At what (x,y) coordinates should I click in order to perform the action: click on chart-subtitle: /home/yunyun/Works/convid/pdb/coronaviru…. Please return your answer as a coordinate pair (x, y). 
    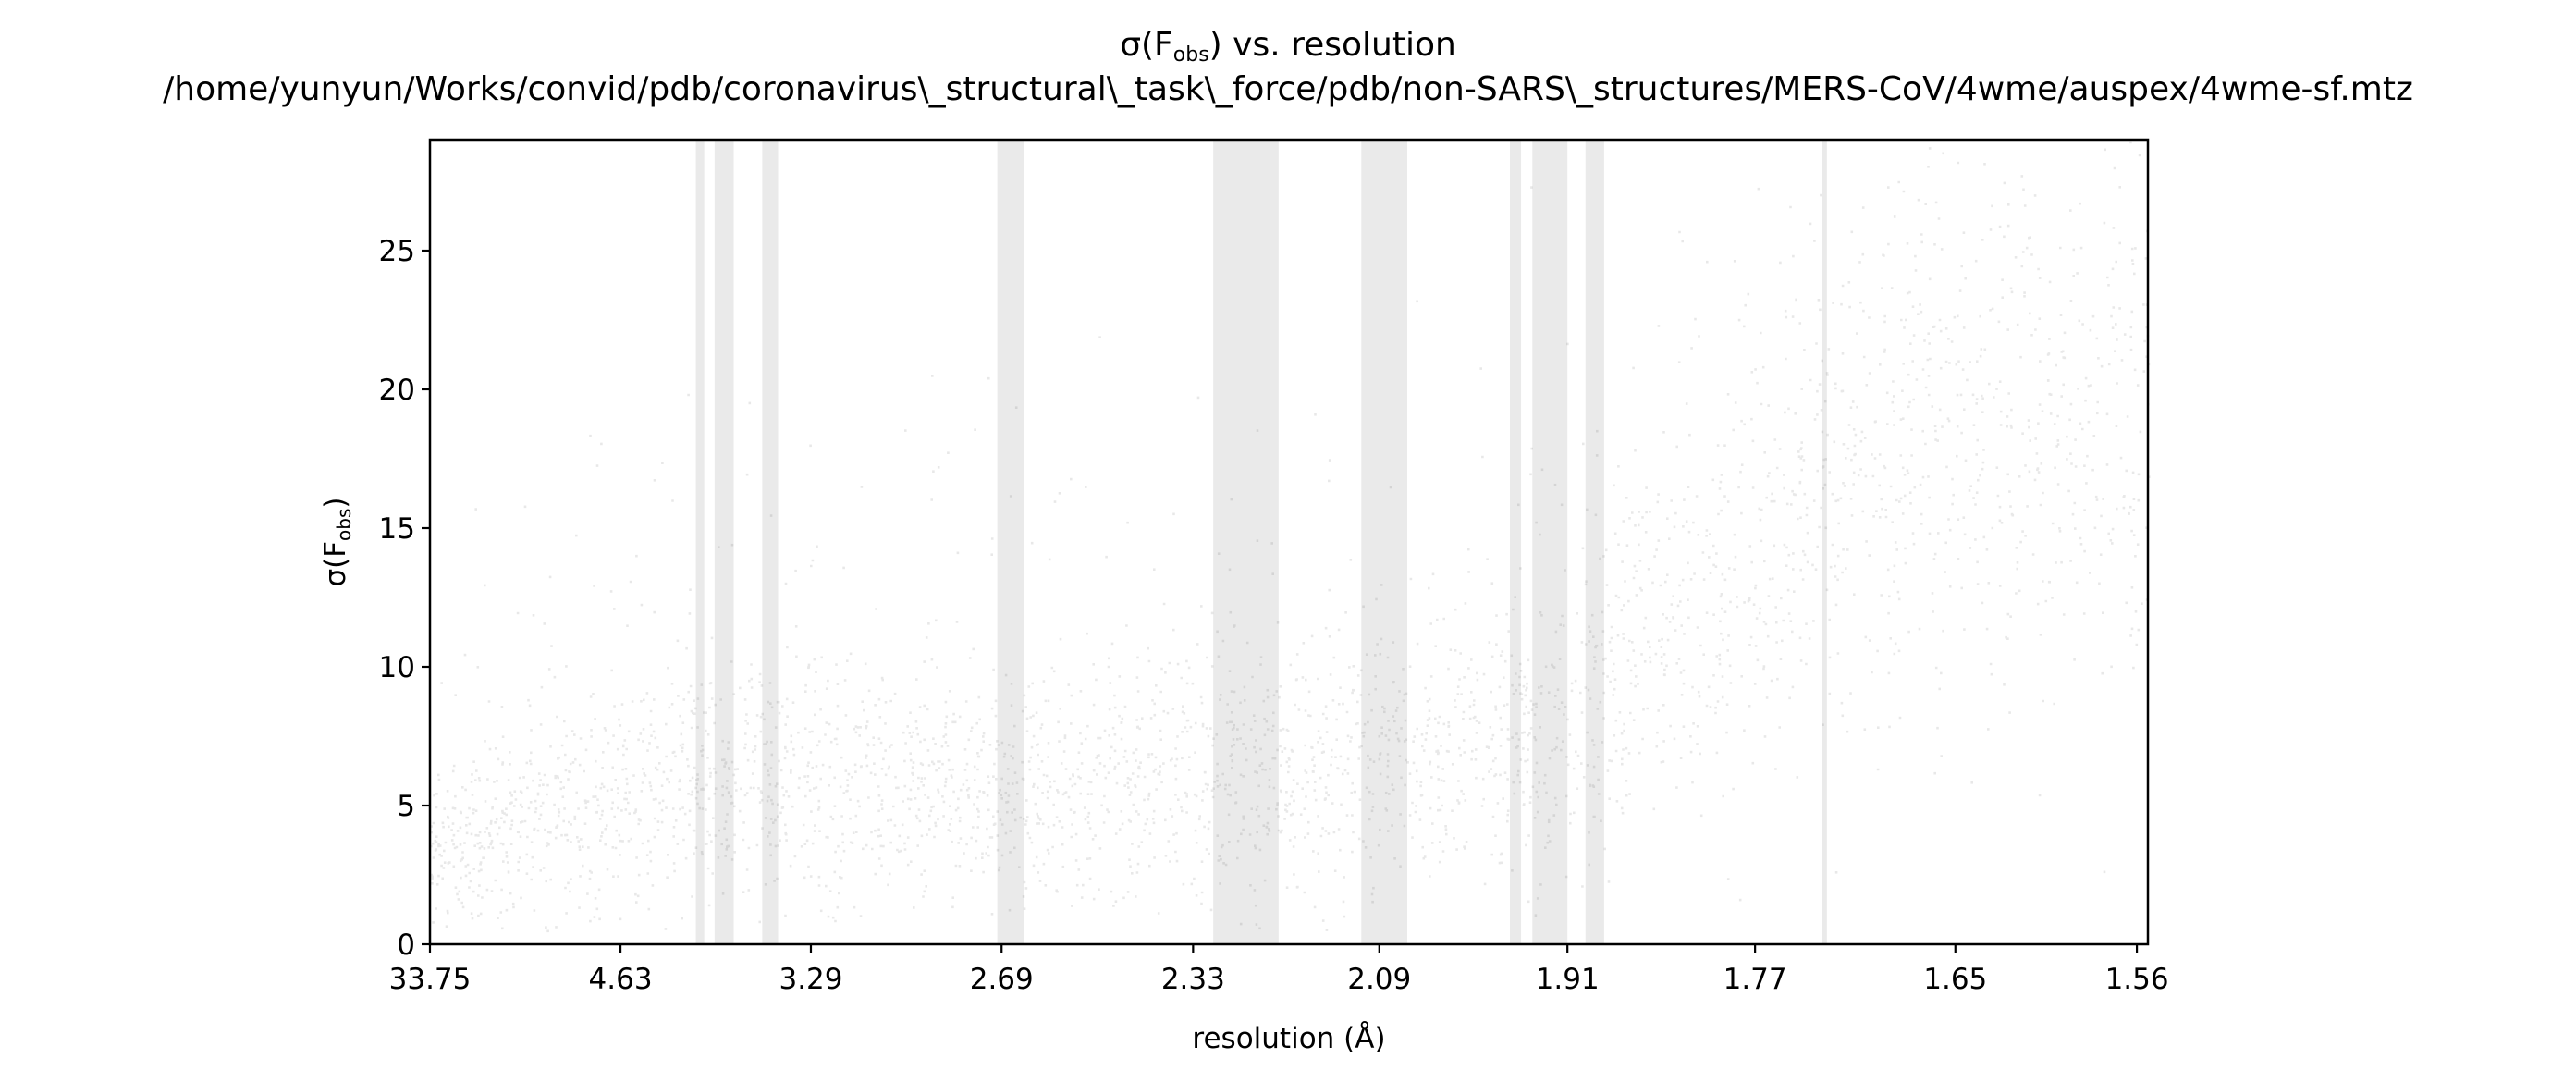
    Looking at the image, I should click on (1288, 89).